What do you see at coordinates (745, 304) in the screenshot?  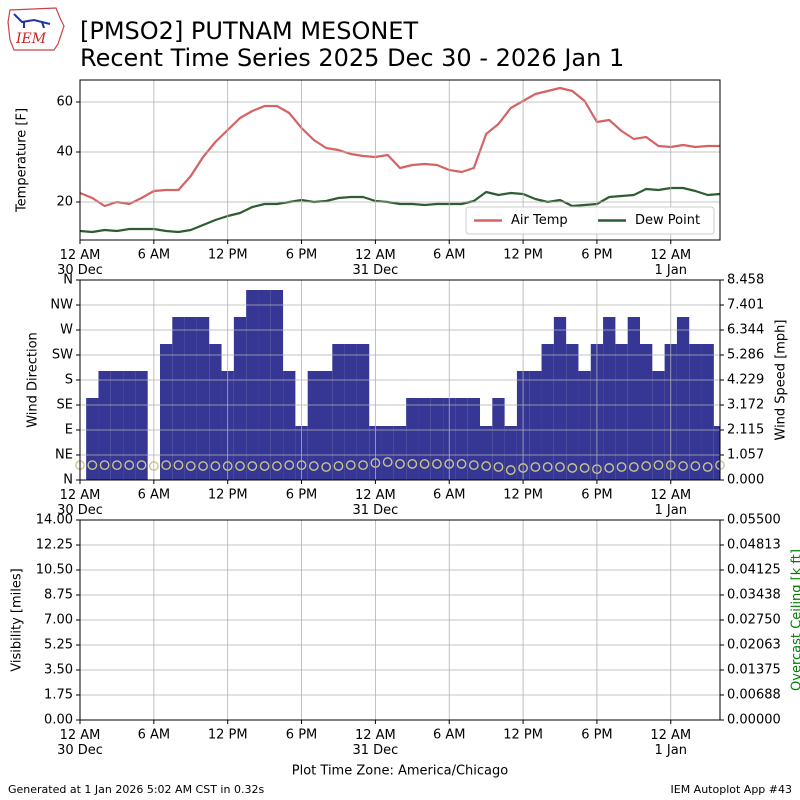 I see `y2-tick-label: 7.401` at bounding box center [745, 304].